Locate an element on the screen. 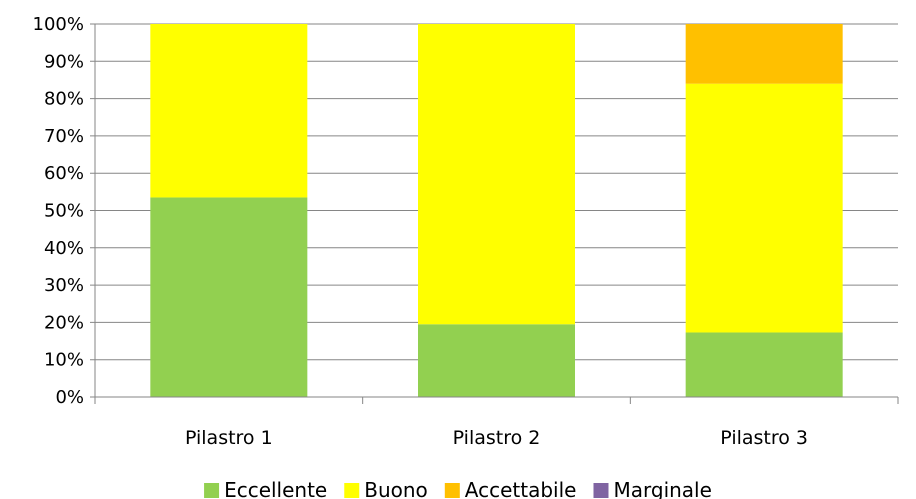  x-axis-category-labels: Pilastro 1 Pilastro 2 Pilastro 3 is located at coordinates (496, 438).